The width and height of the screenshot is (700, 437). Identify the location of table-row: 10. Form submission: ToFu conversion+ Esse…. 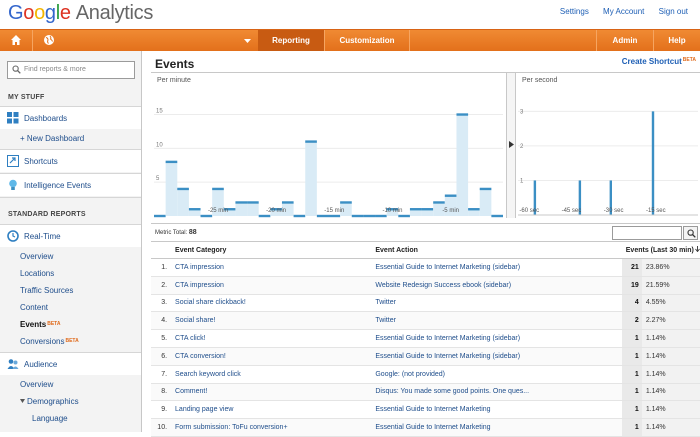
(425, 427).